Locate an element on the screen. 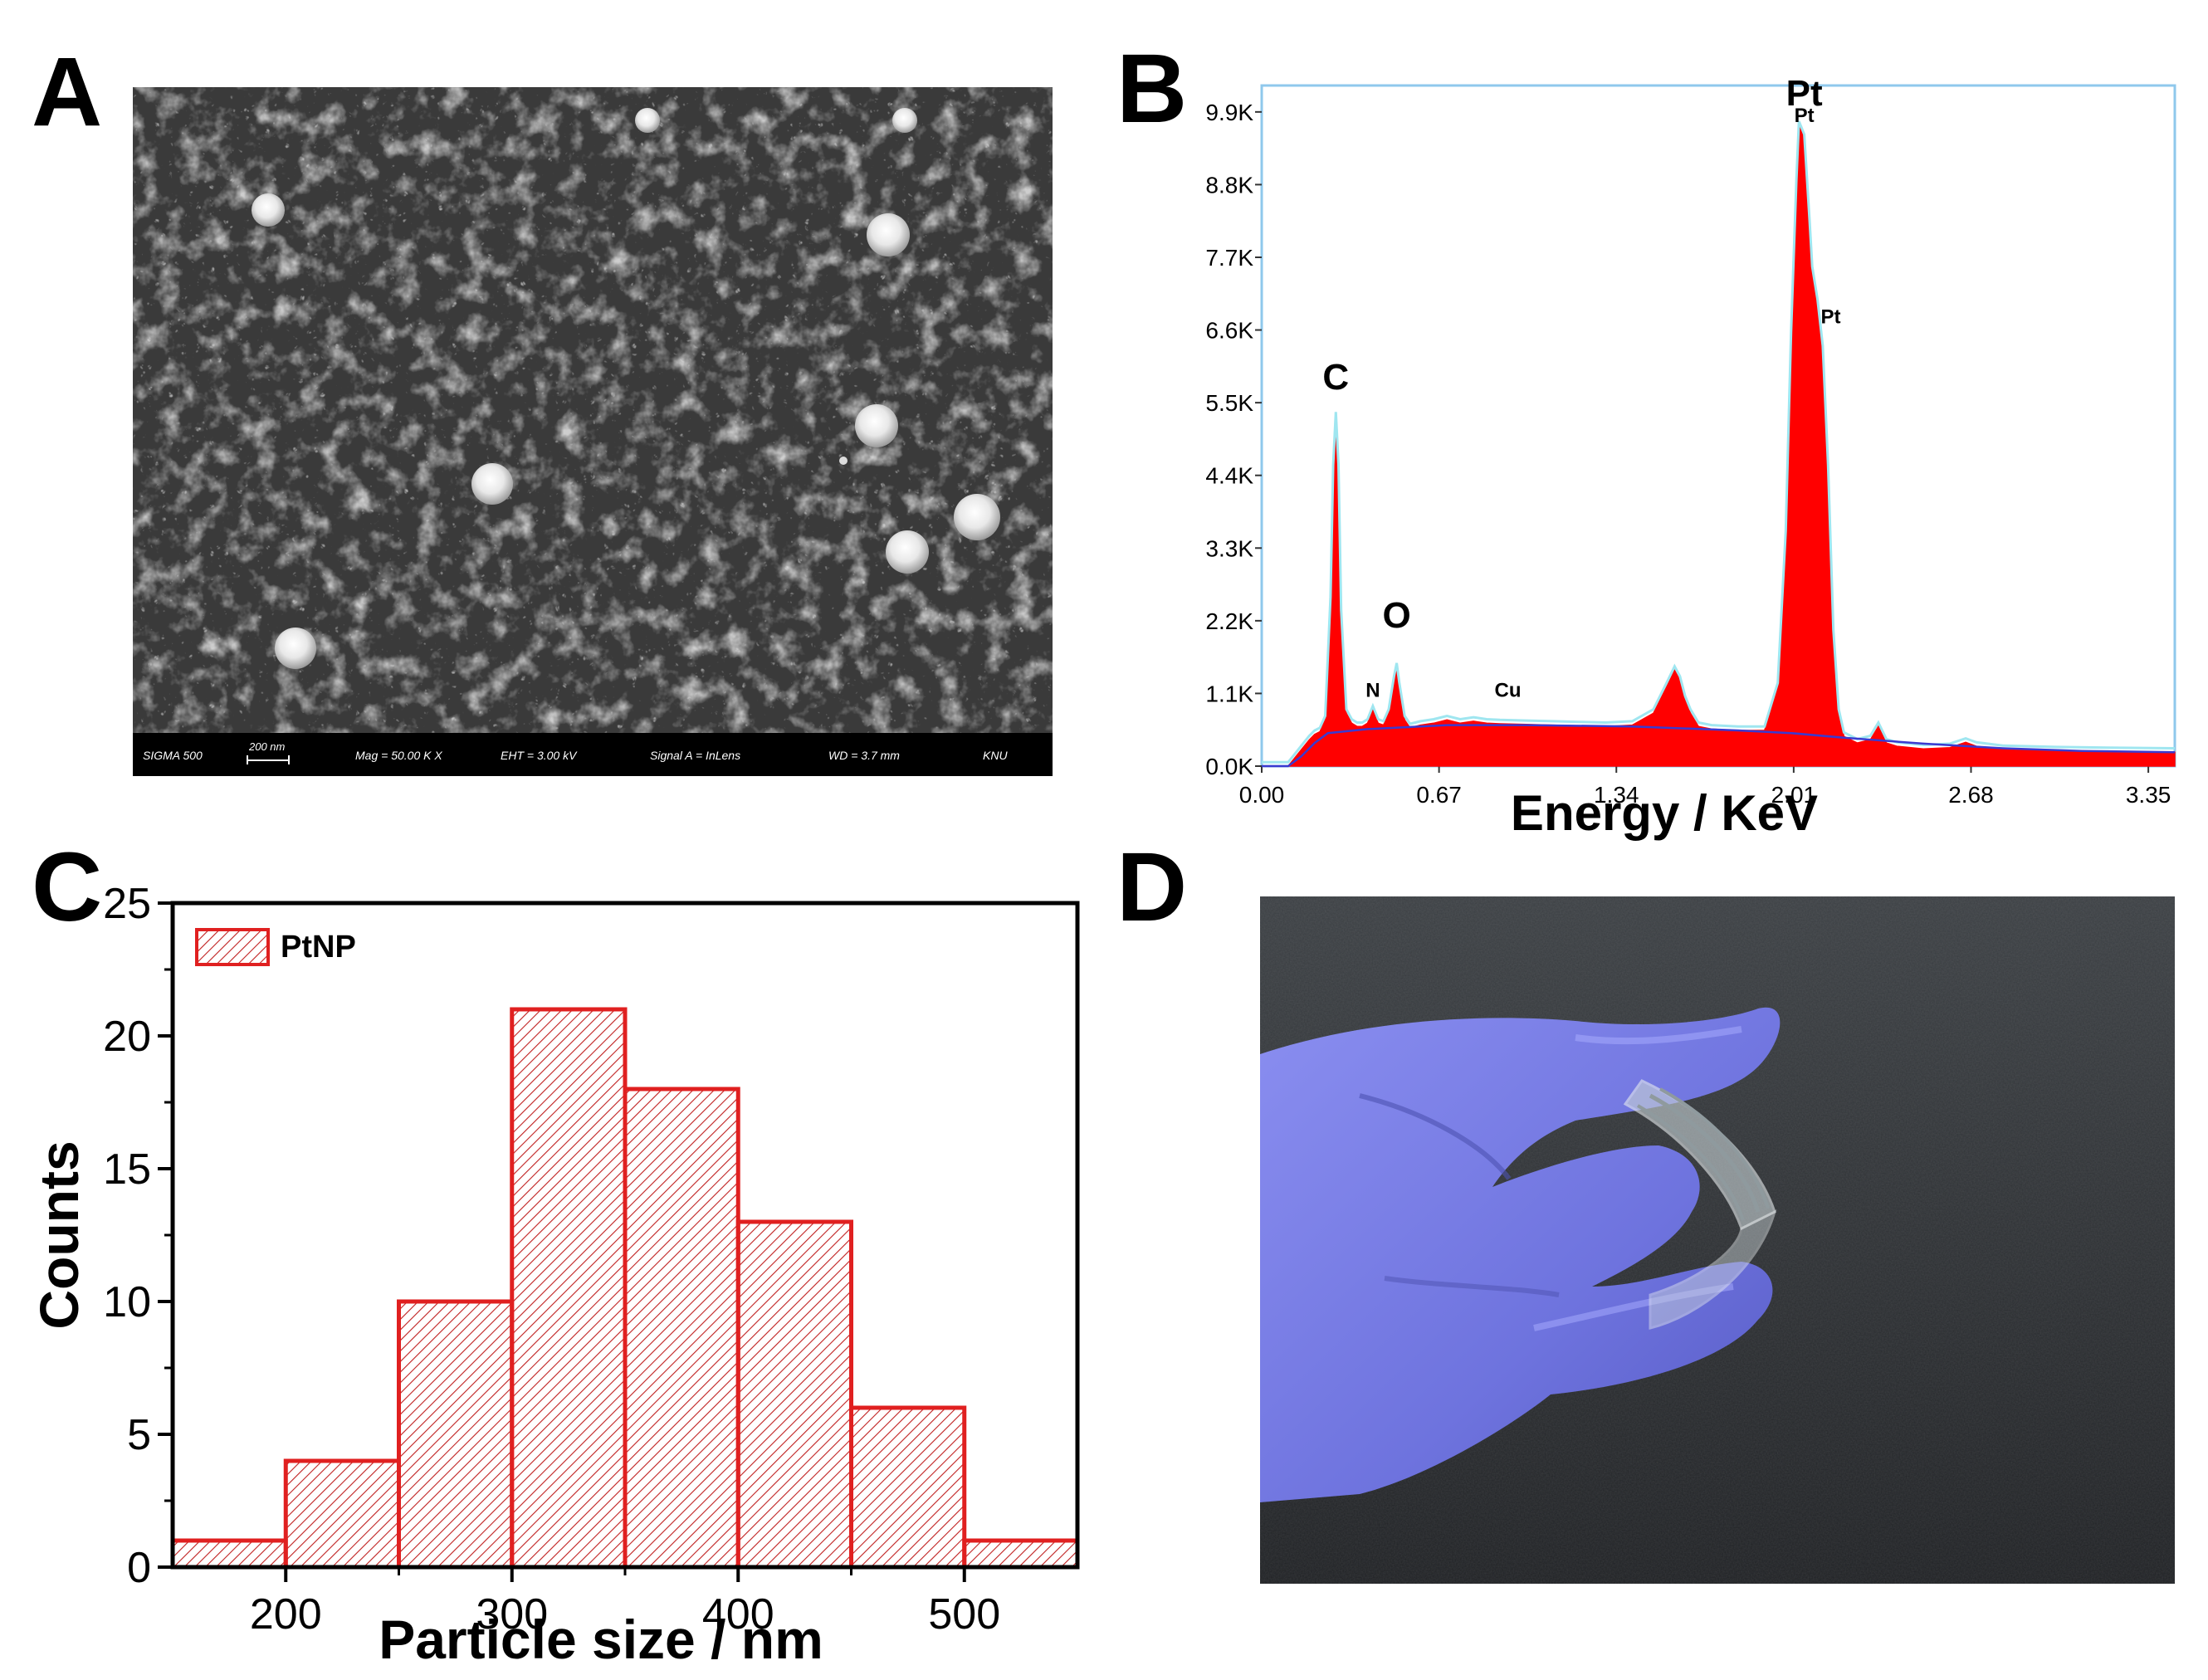 The height and width of the screenshot is (1680, 2208). histogram-x-axis-label: Particle size / nm is located at coordinates (601, 1639).